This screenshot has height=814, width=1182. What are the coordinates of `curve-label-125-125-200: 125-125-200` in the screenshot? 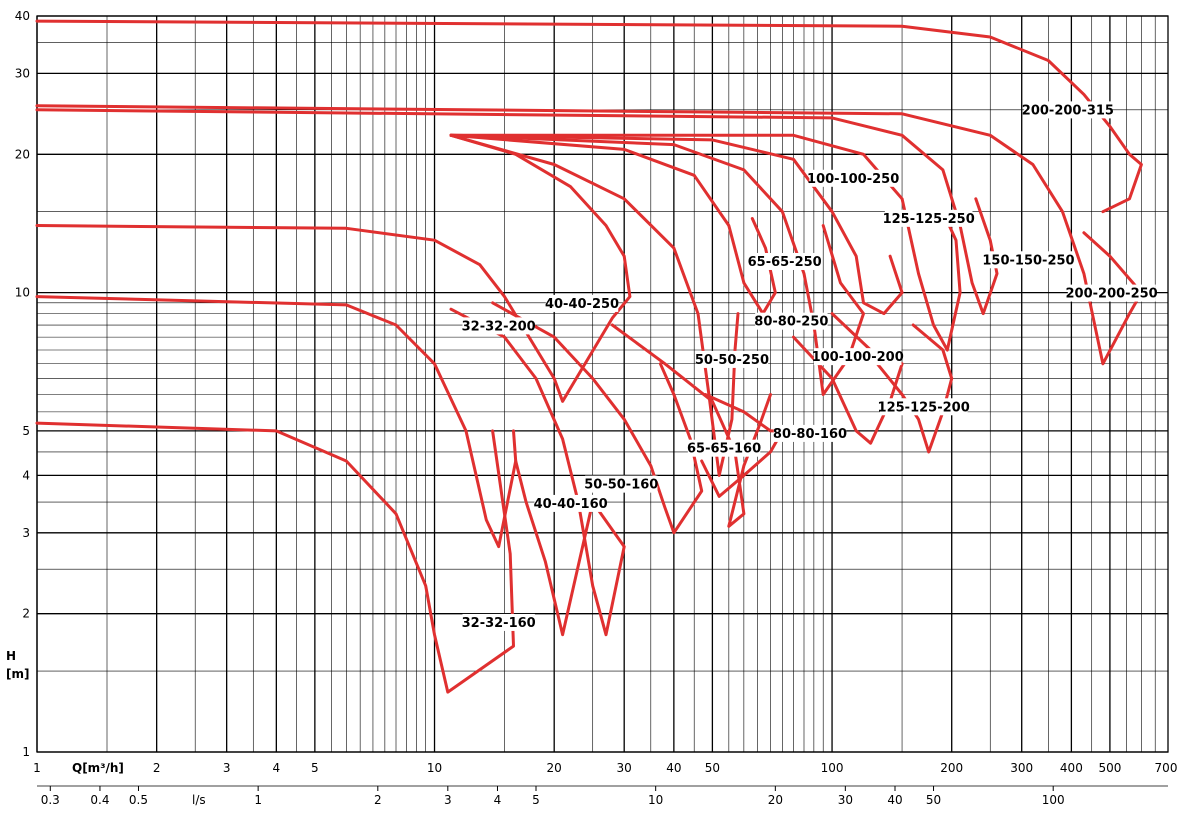 It's located at (924, 407).